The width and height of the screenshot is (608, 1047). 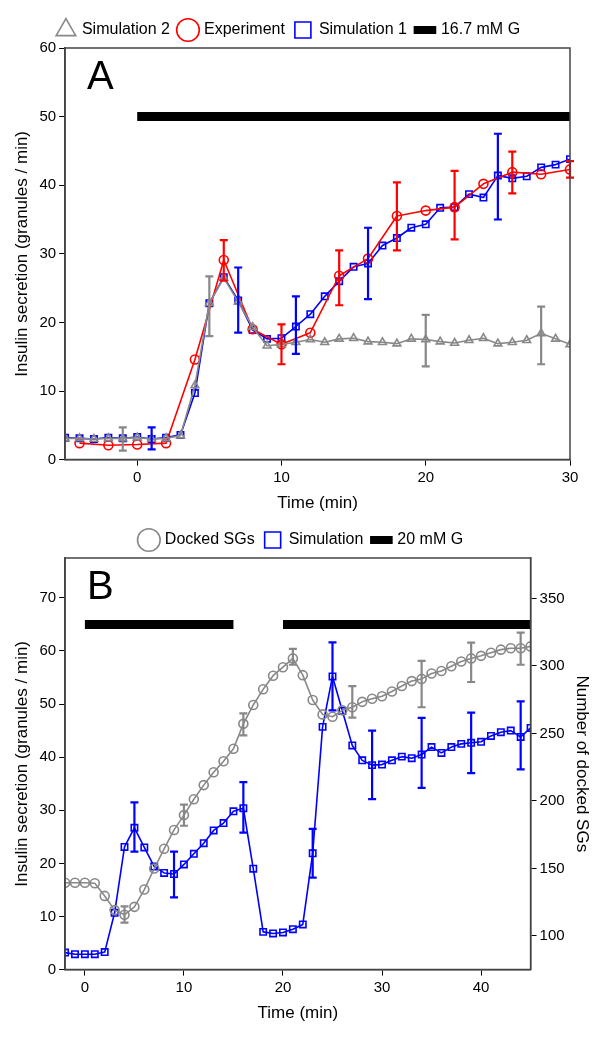 I want to click on x-tick-label: 30, so click(x=570, y=476).